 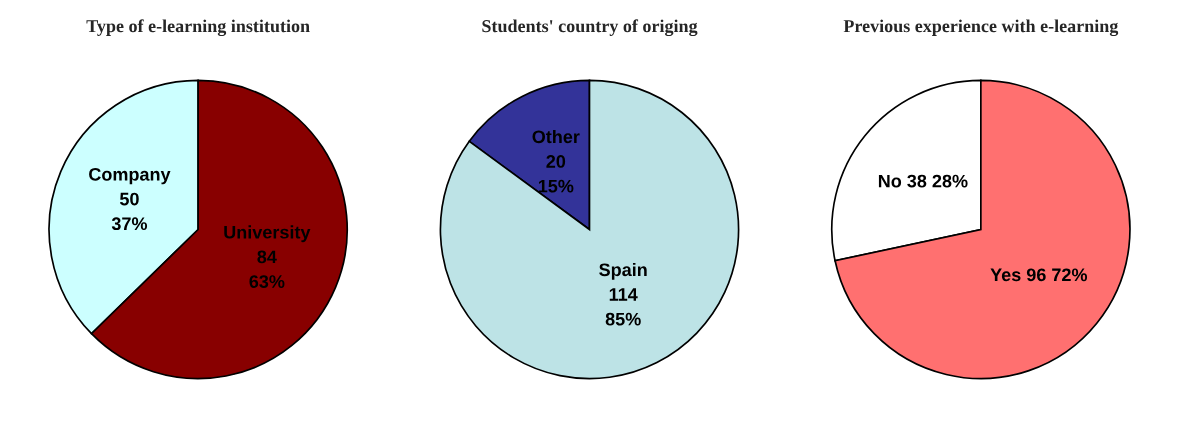 What do you see at coordinates (130, 176) in the screenshot?
I see `slice-label: Company` at bounding box center [130, 176].